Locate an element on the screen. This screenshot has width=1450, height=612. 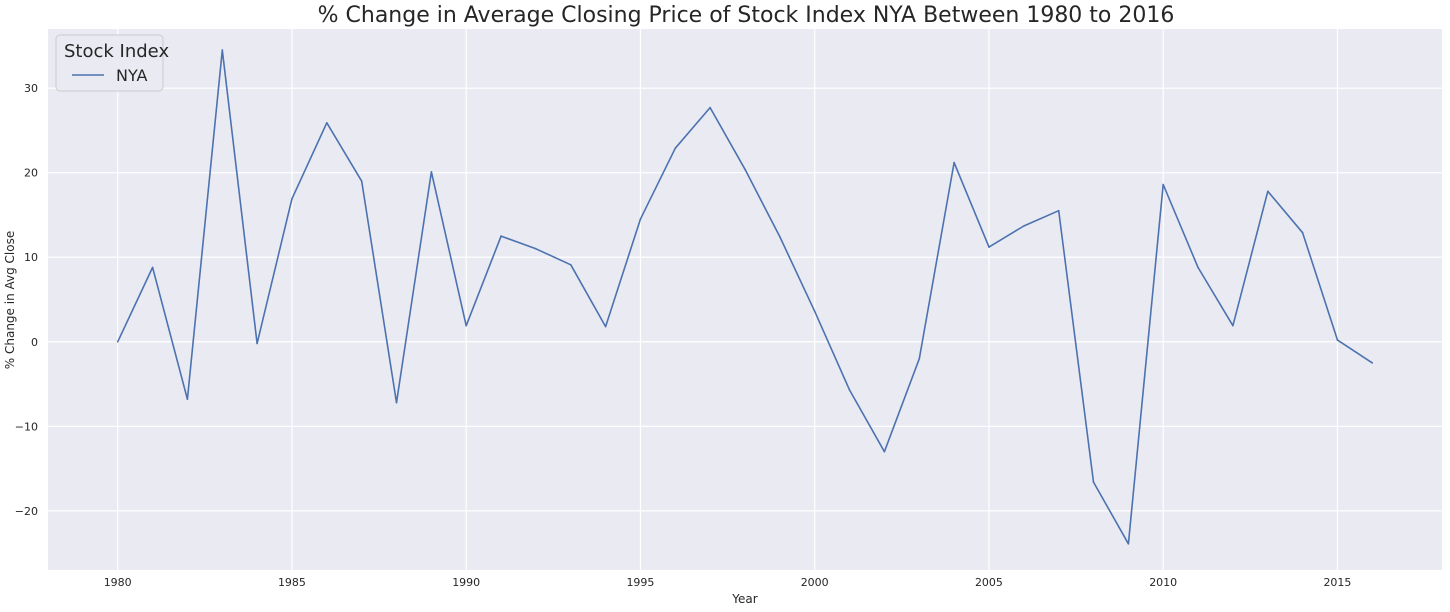
x-axis-label: Year is located at coordinates (744, 599).